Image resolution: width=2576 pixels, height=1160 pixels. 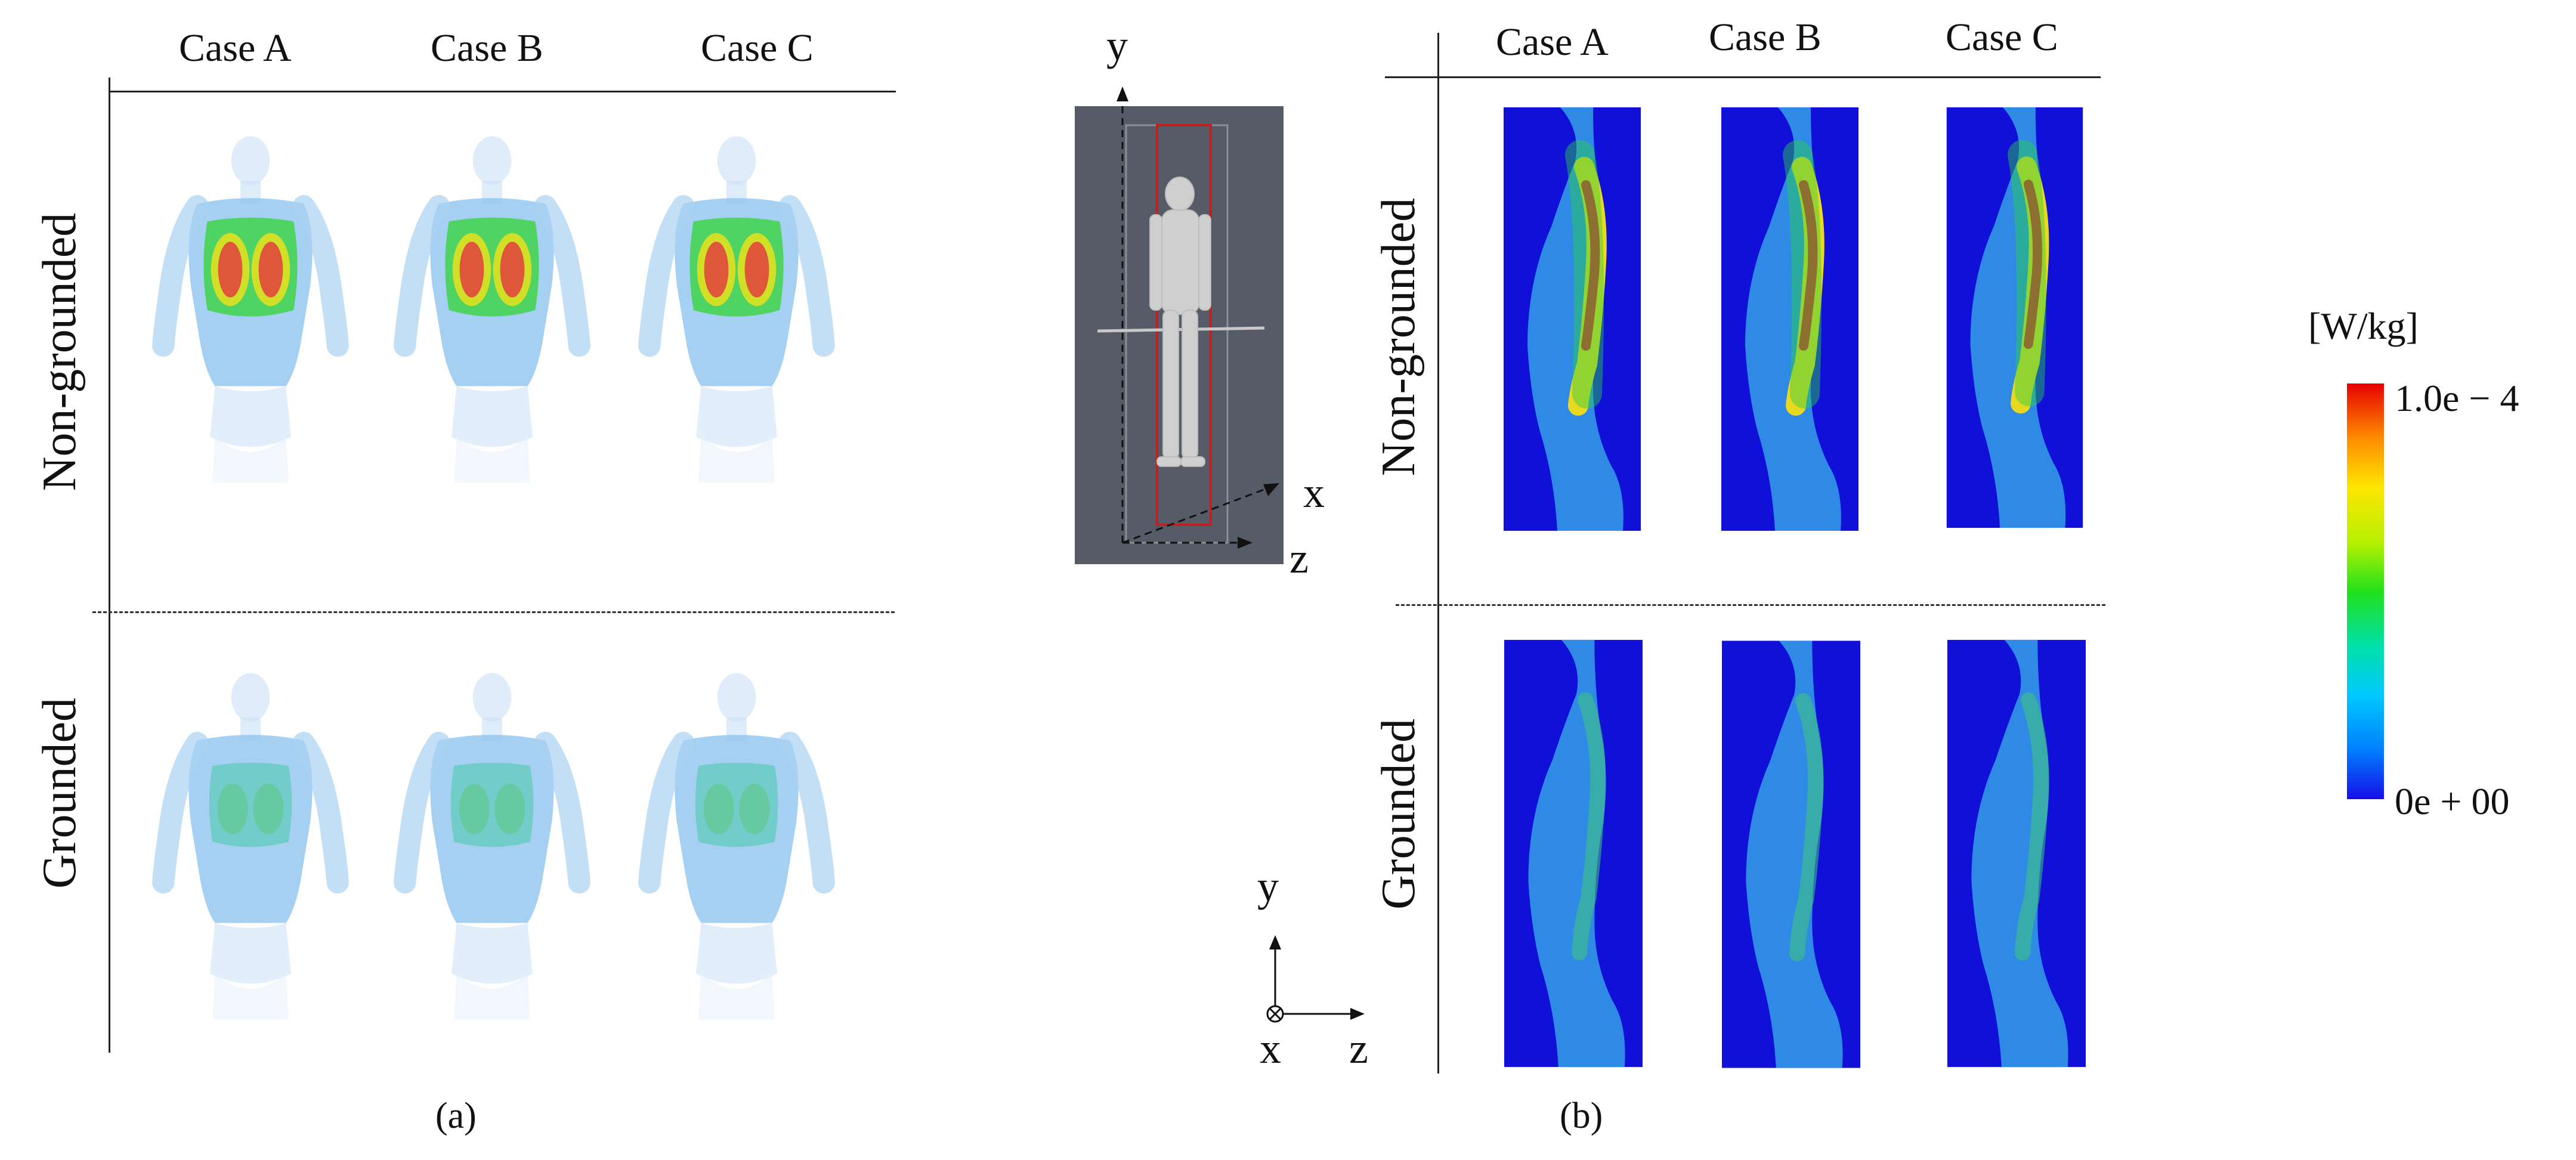 I want to click on colorbar-max-label: 1.0e − 4, so click(x=2457, y=398).